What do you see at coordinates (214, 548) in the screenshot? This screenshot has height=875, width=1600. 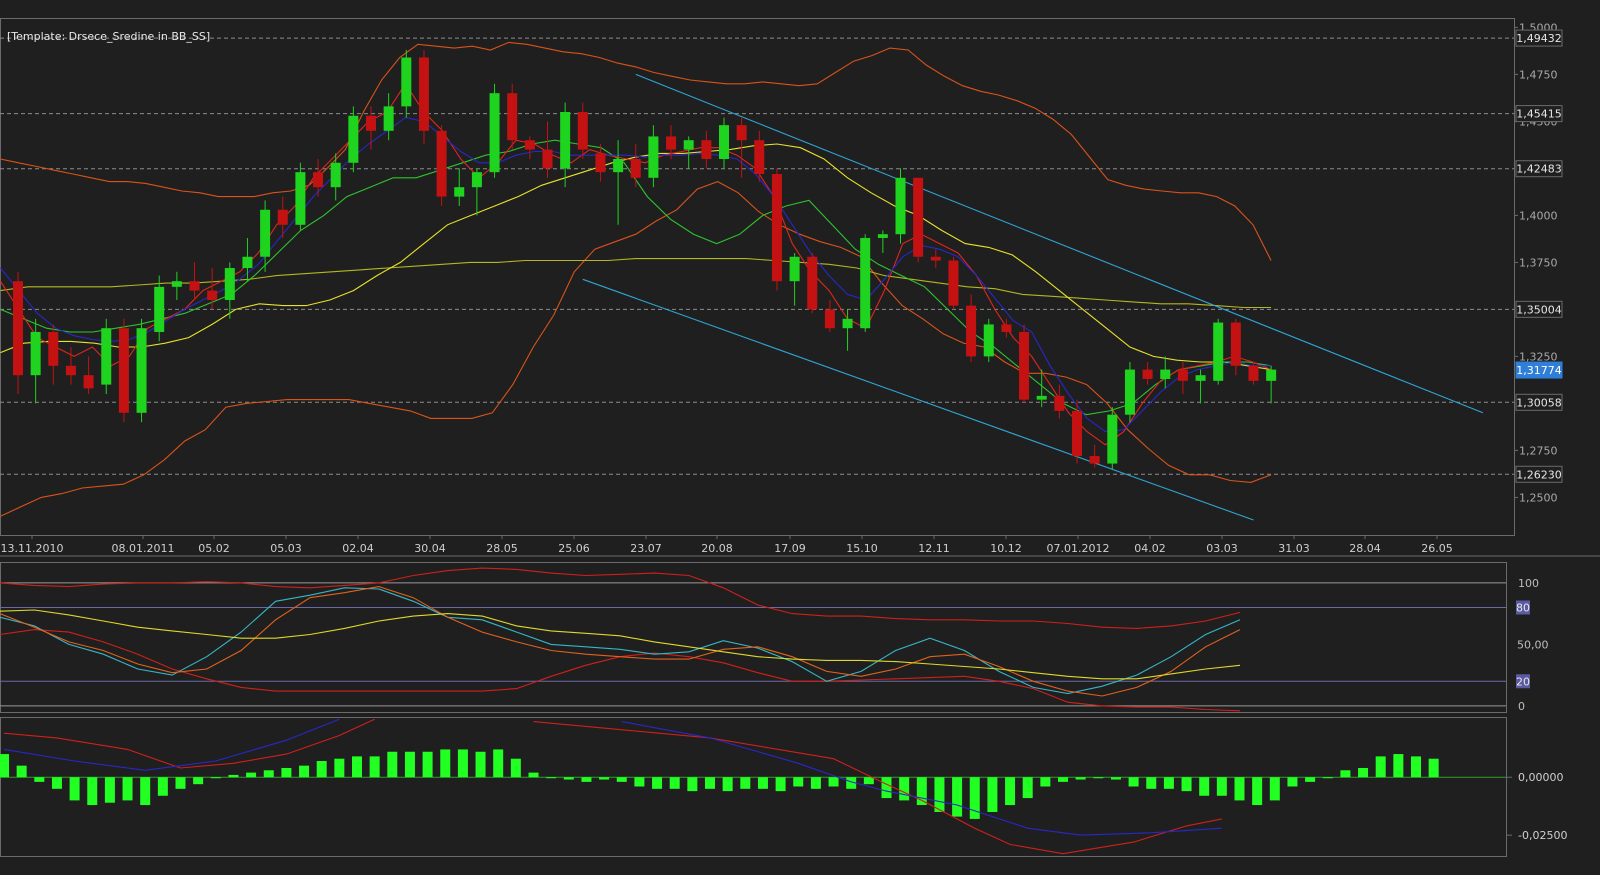 I see `x-tick-label: 05.02` at bounding box center [214, 548].